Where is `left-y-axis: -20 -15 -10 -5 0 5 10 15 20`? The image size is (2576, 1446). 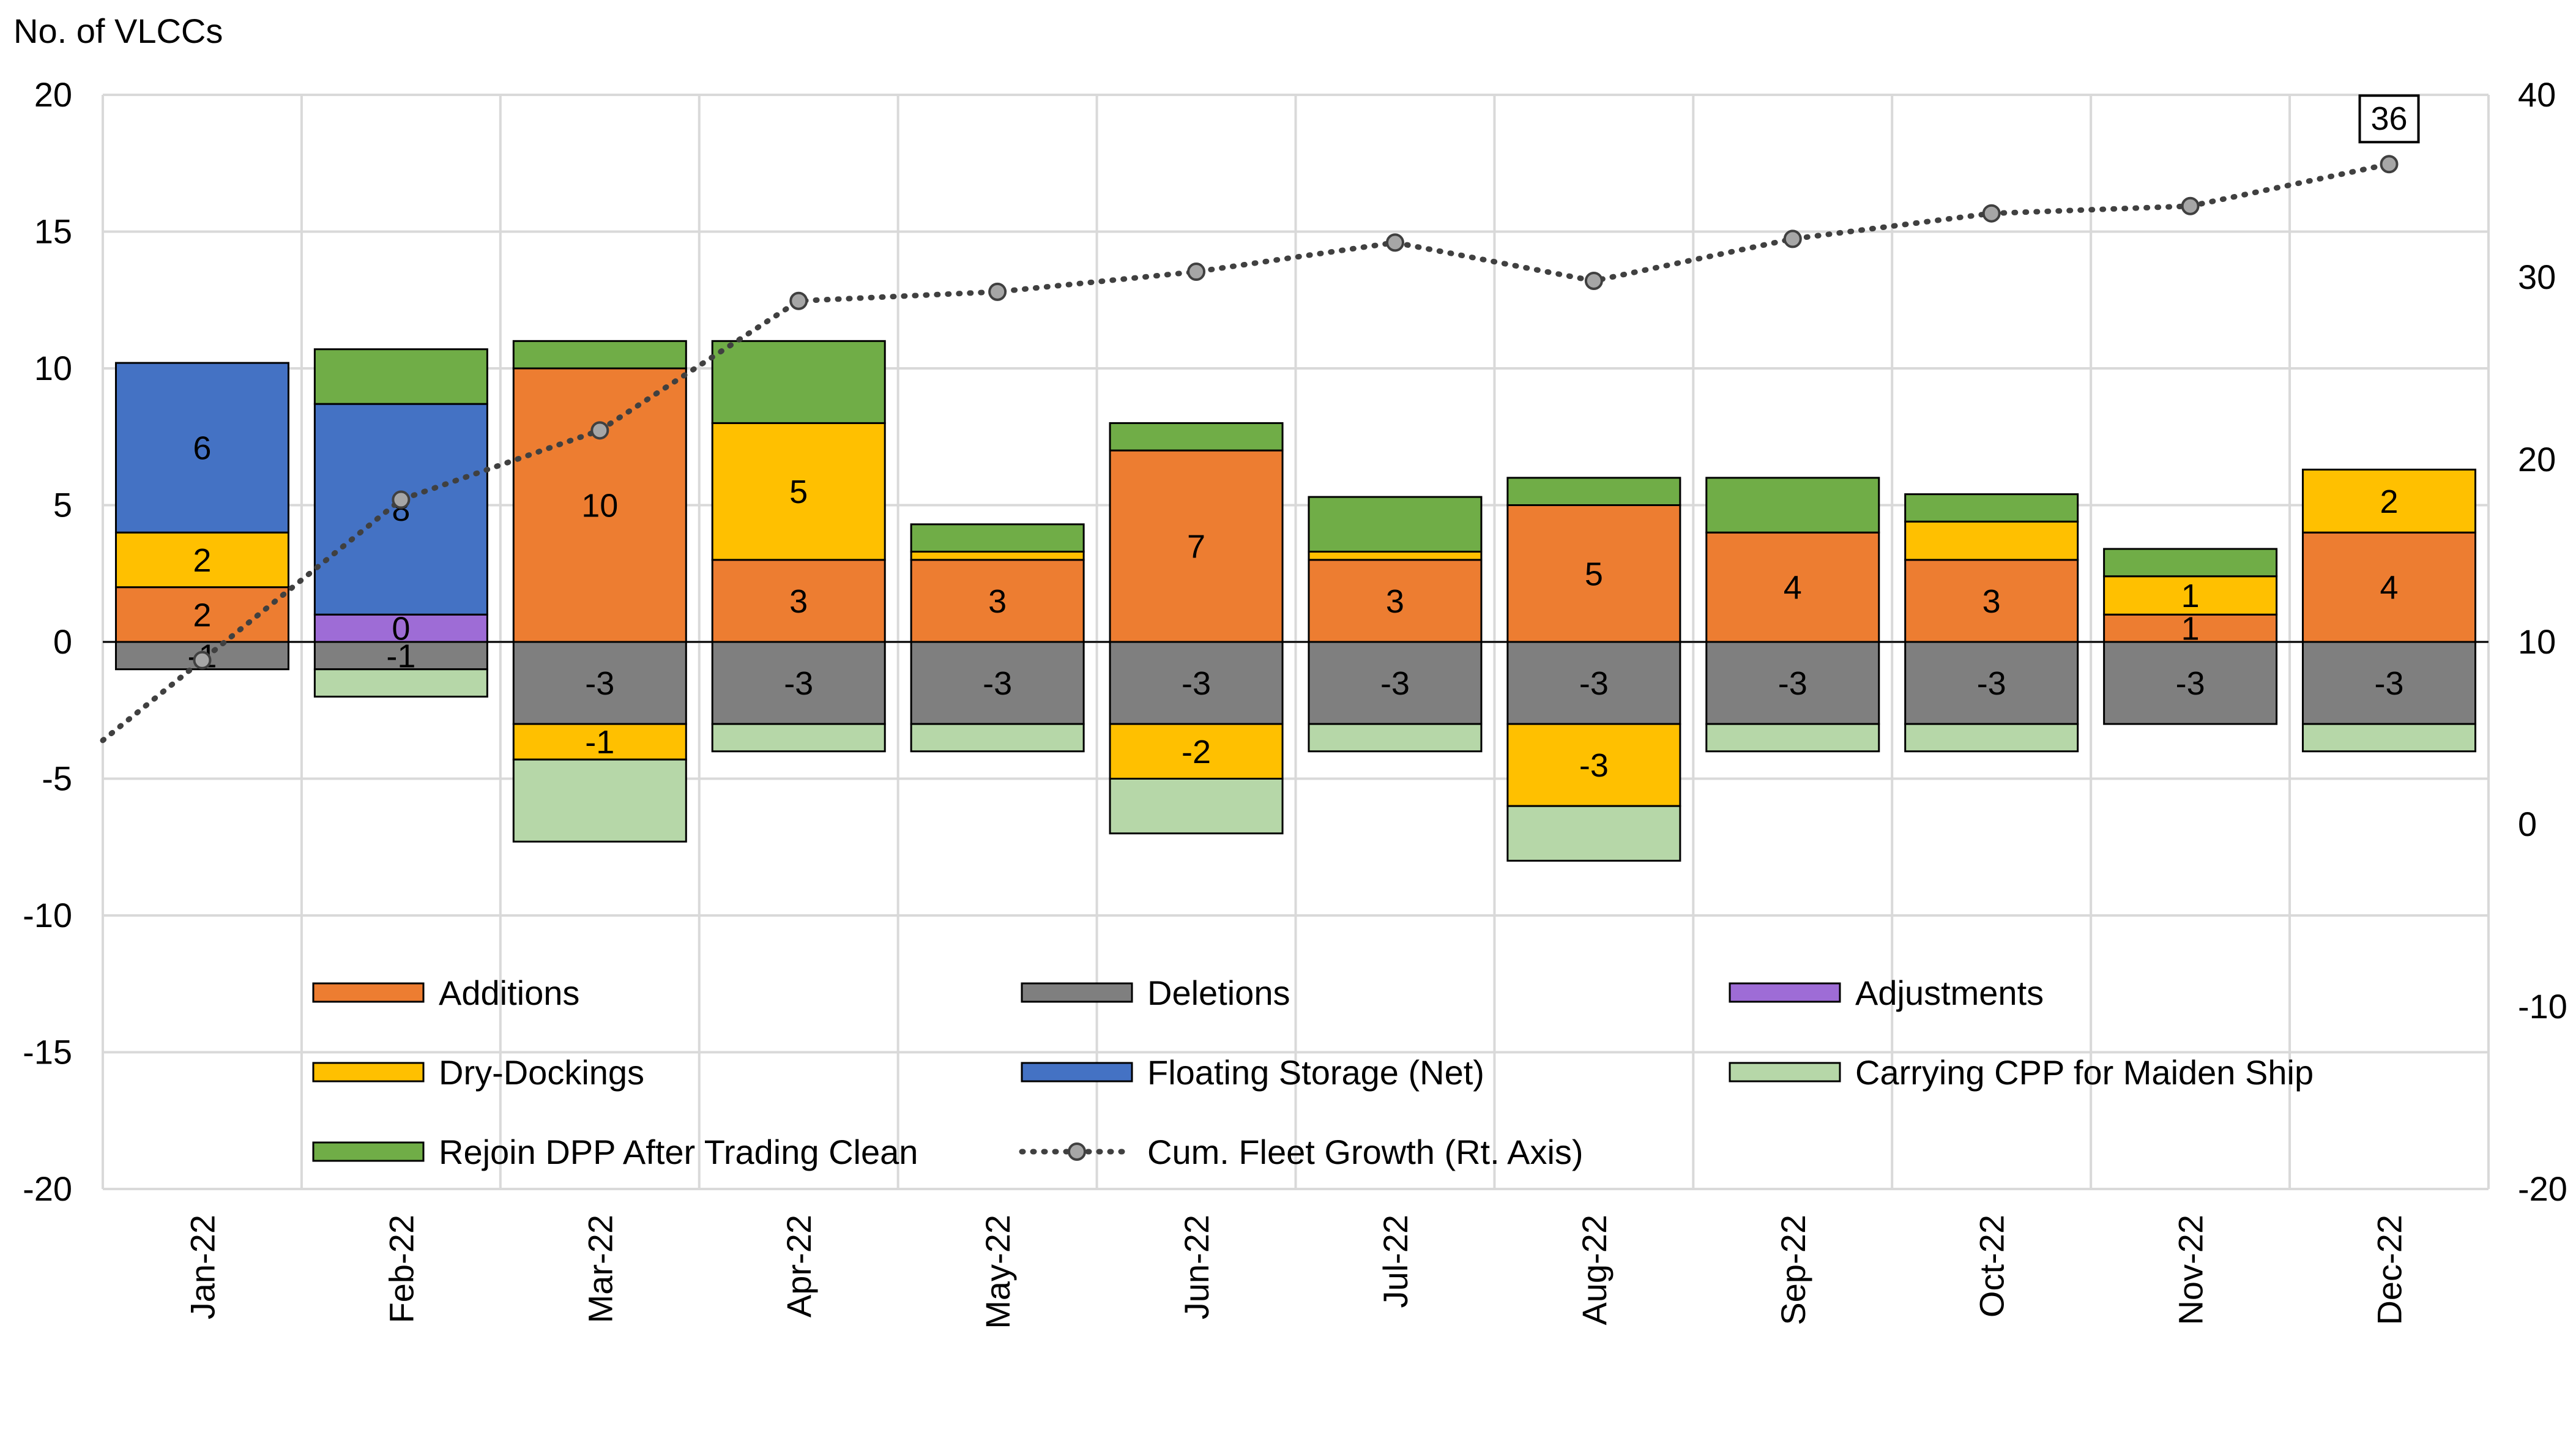
left-y-axis: -20 -15 -10 -5 0 5 10 15 20 is located at coordinates (48, 641).